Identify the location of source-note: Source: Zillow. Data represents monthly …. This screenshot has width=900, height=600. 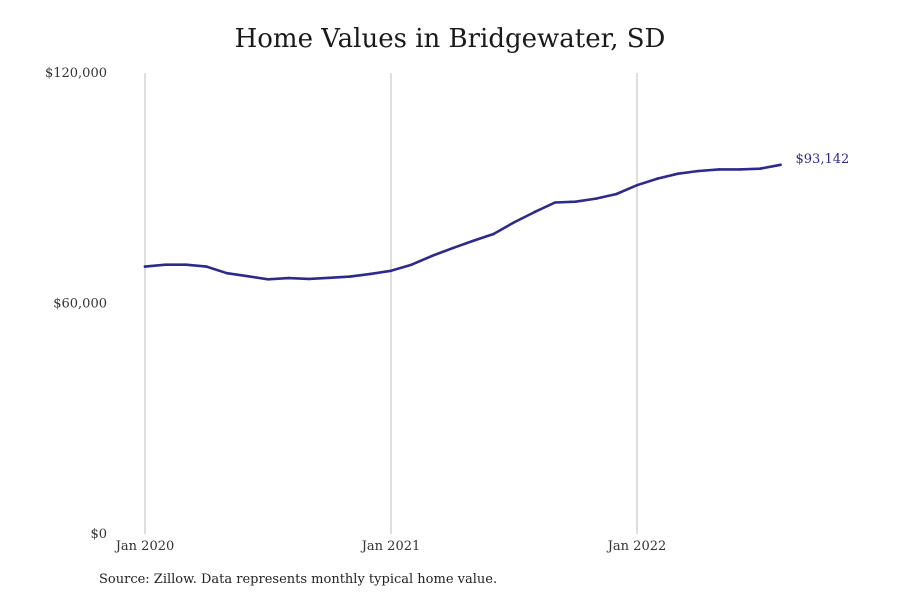
(298, 579).